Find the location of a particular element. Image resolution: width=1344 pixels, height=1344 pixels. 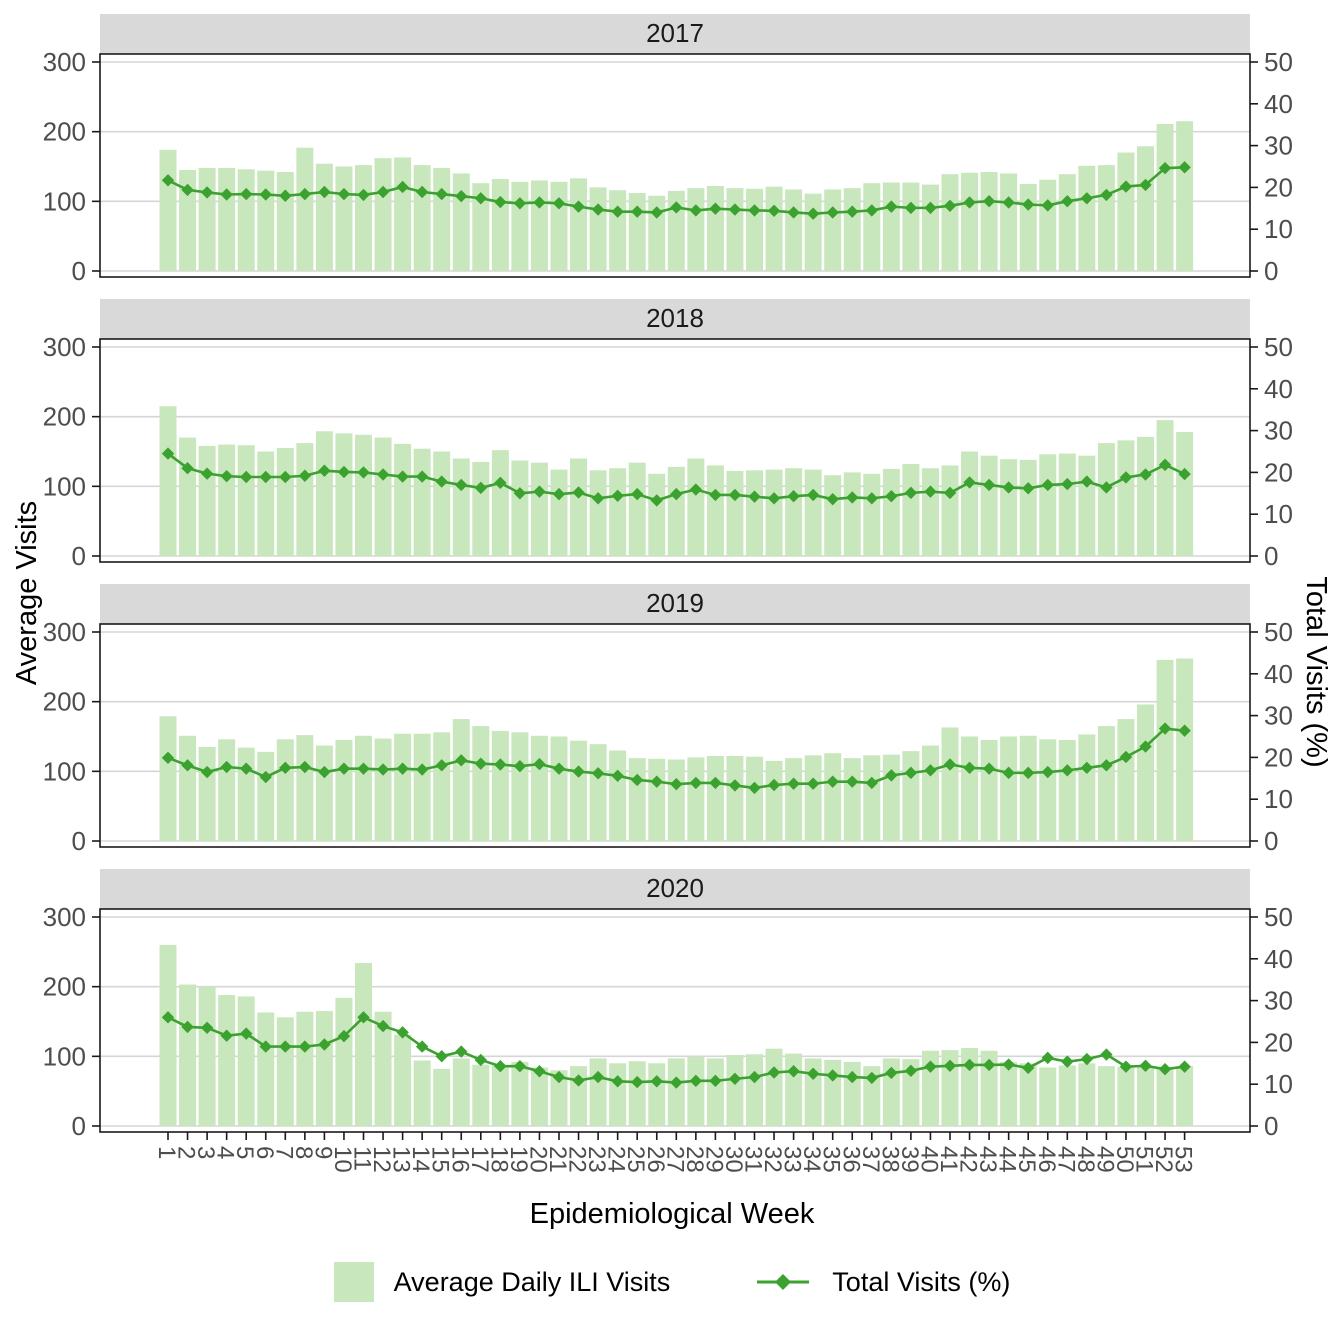

svg-text: 24 is located at coordinates (616, 1159).